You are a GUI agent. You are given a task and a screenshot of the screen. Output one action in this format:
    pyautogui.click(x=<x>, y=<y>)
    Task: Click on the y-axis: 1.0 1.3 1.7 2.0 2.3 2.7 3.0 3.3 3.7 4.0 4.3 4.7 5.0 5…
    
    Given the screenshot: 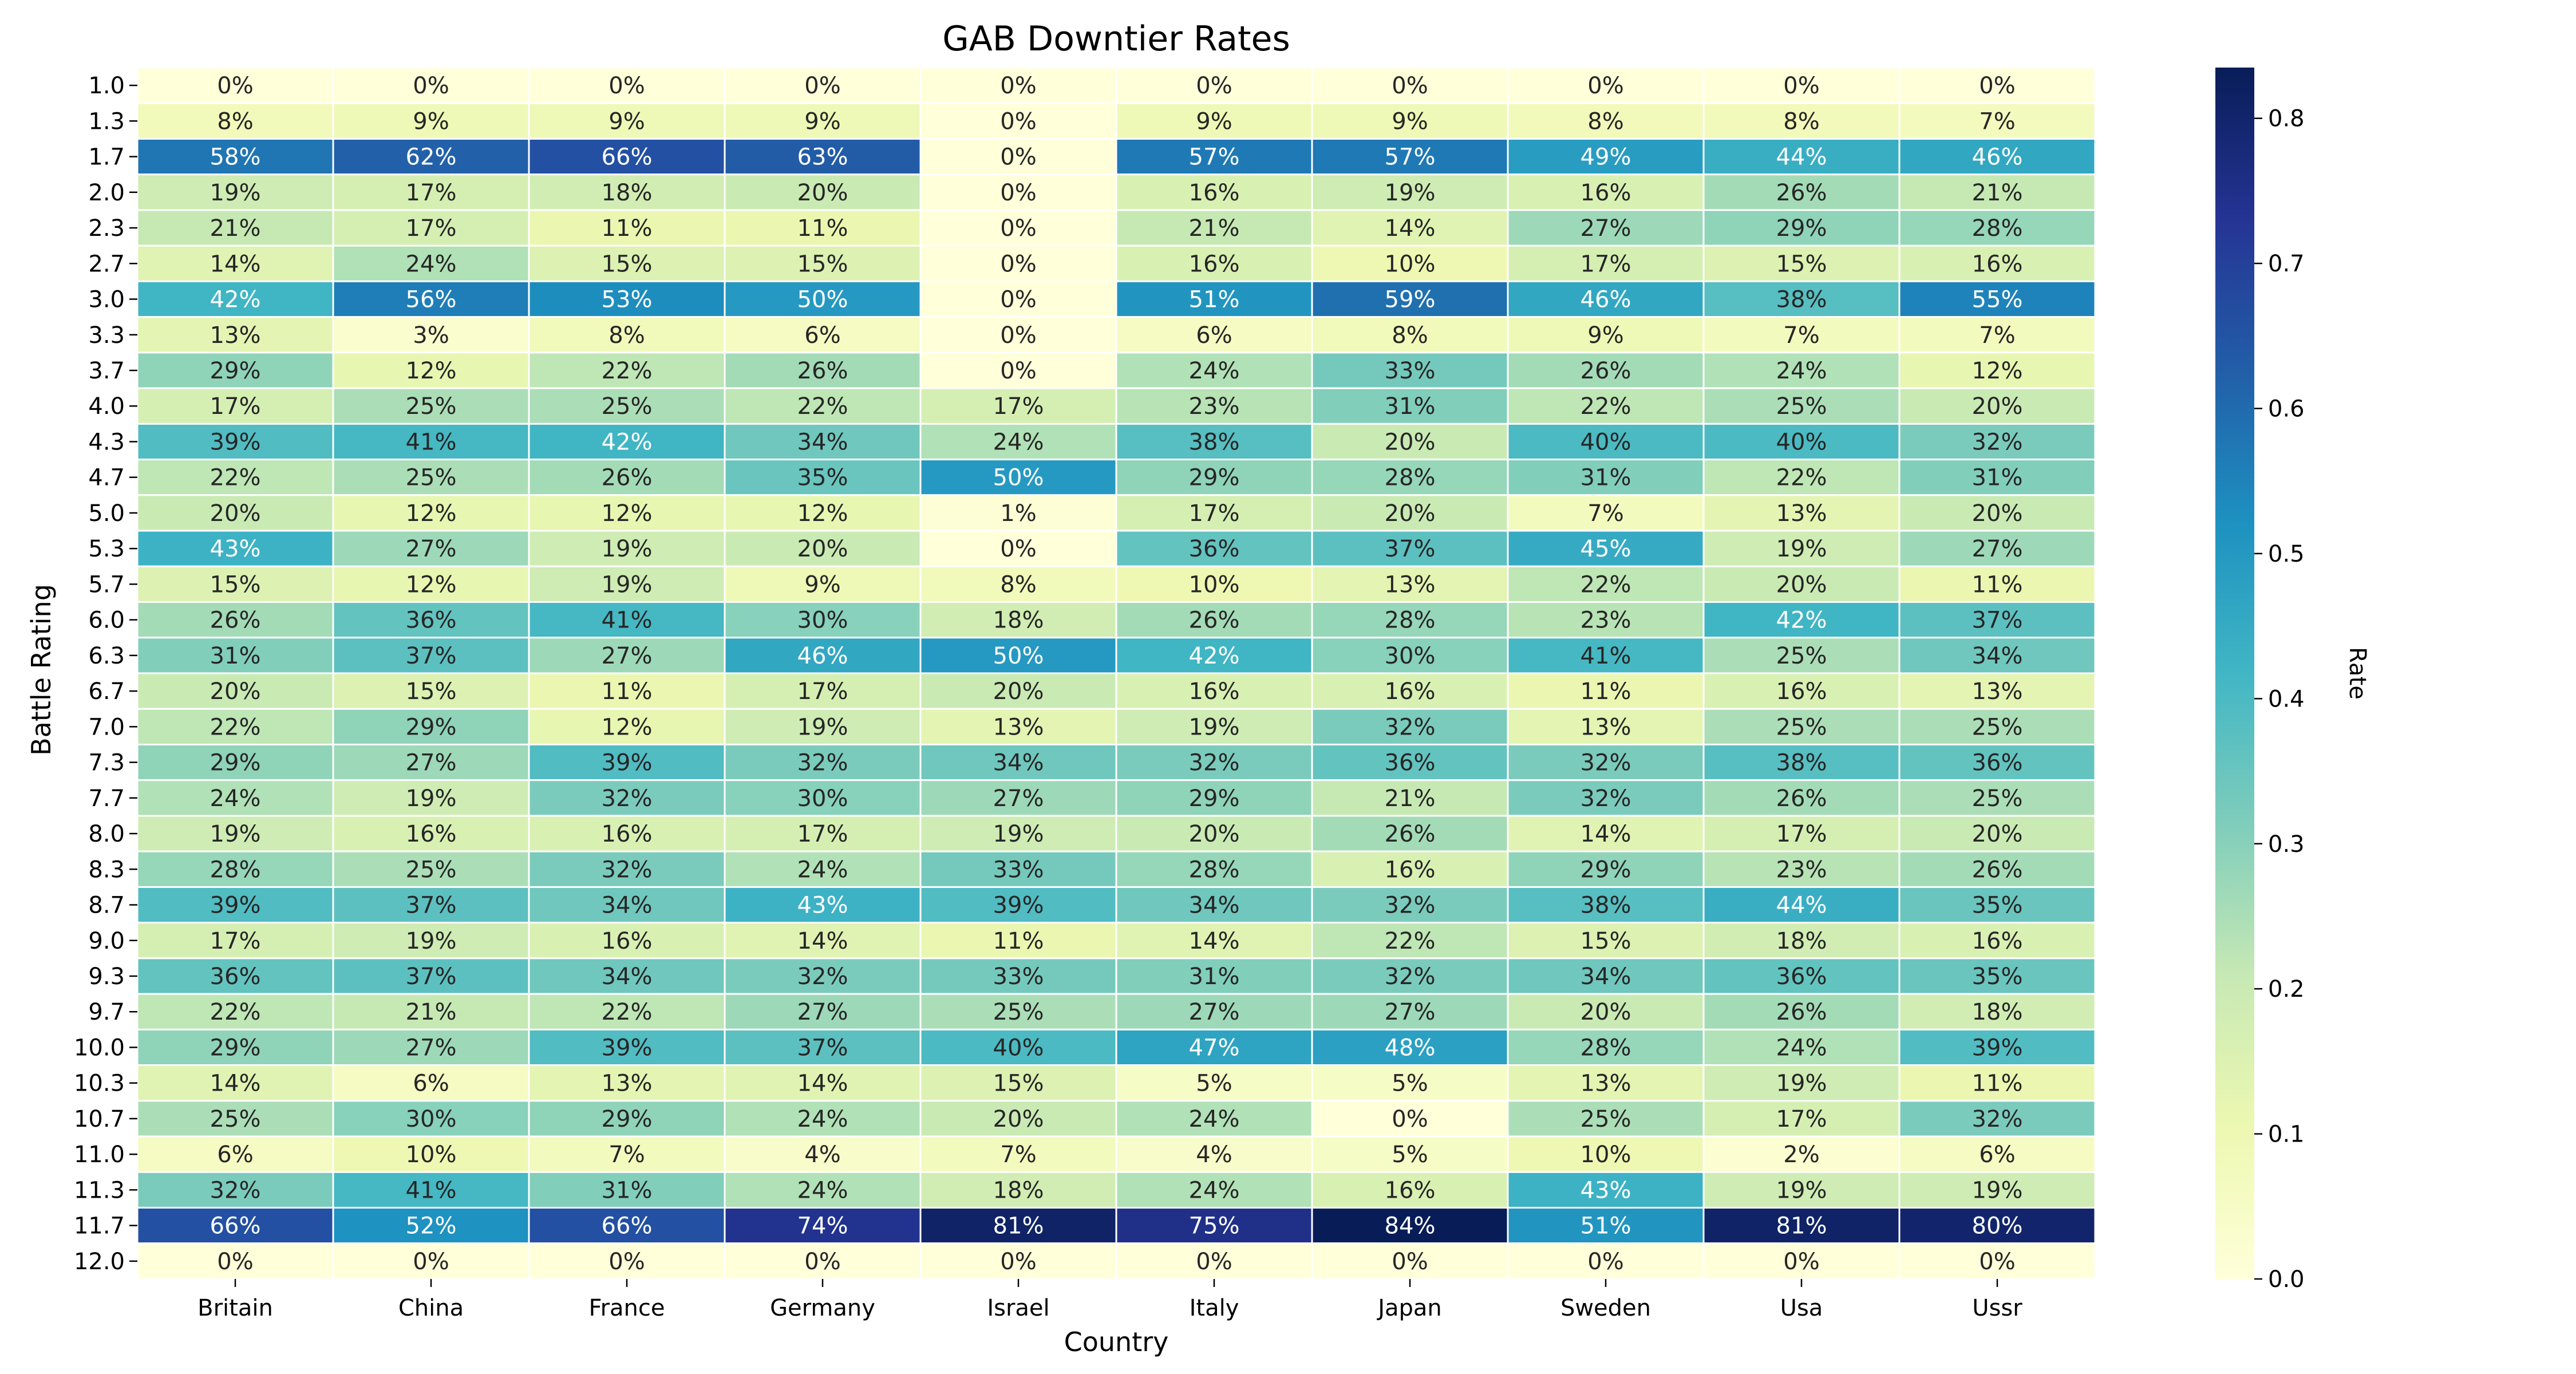 What is the action you would take?
    pyautogui.click(x=105, y=674)
    